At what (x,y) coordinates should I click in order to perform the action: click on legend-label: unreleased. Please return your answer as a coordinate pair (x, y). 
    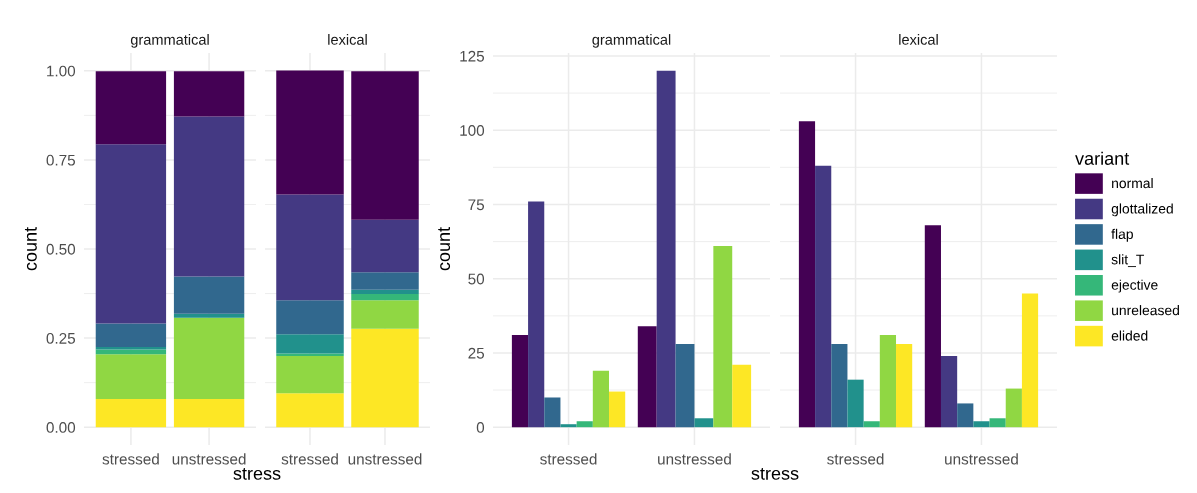
    Looking at the image, I should click on (1145, 310).